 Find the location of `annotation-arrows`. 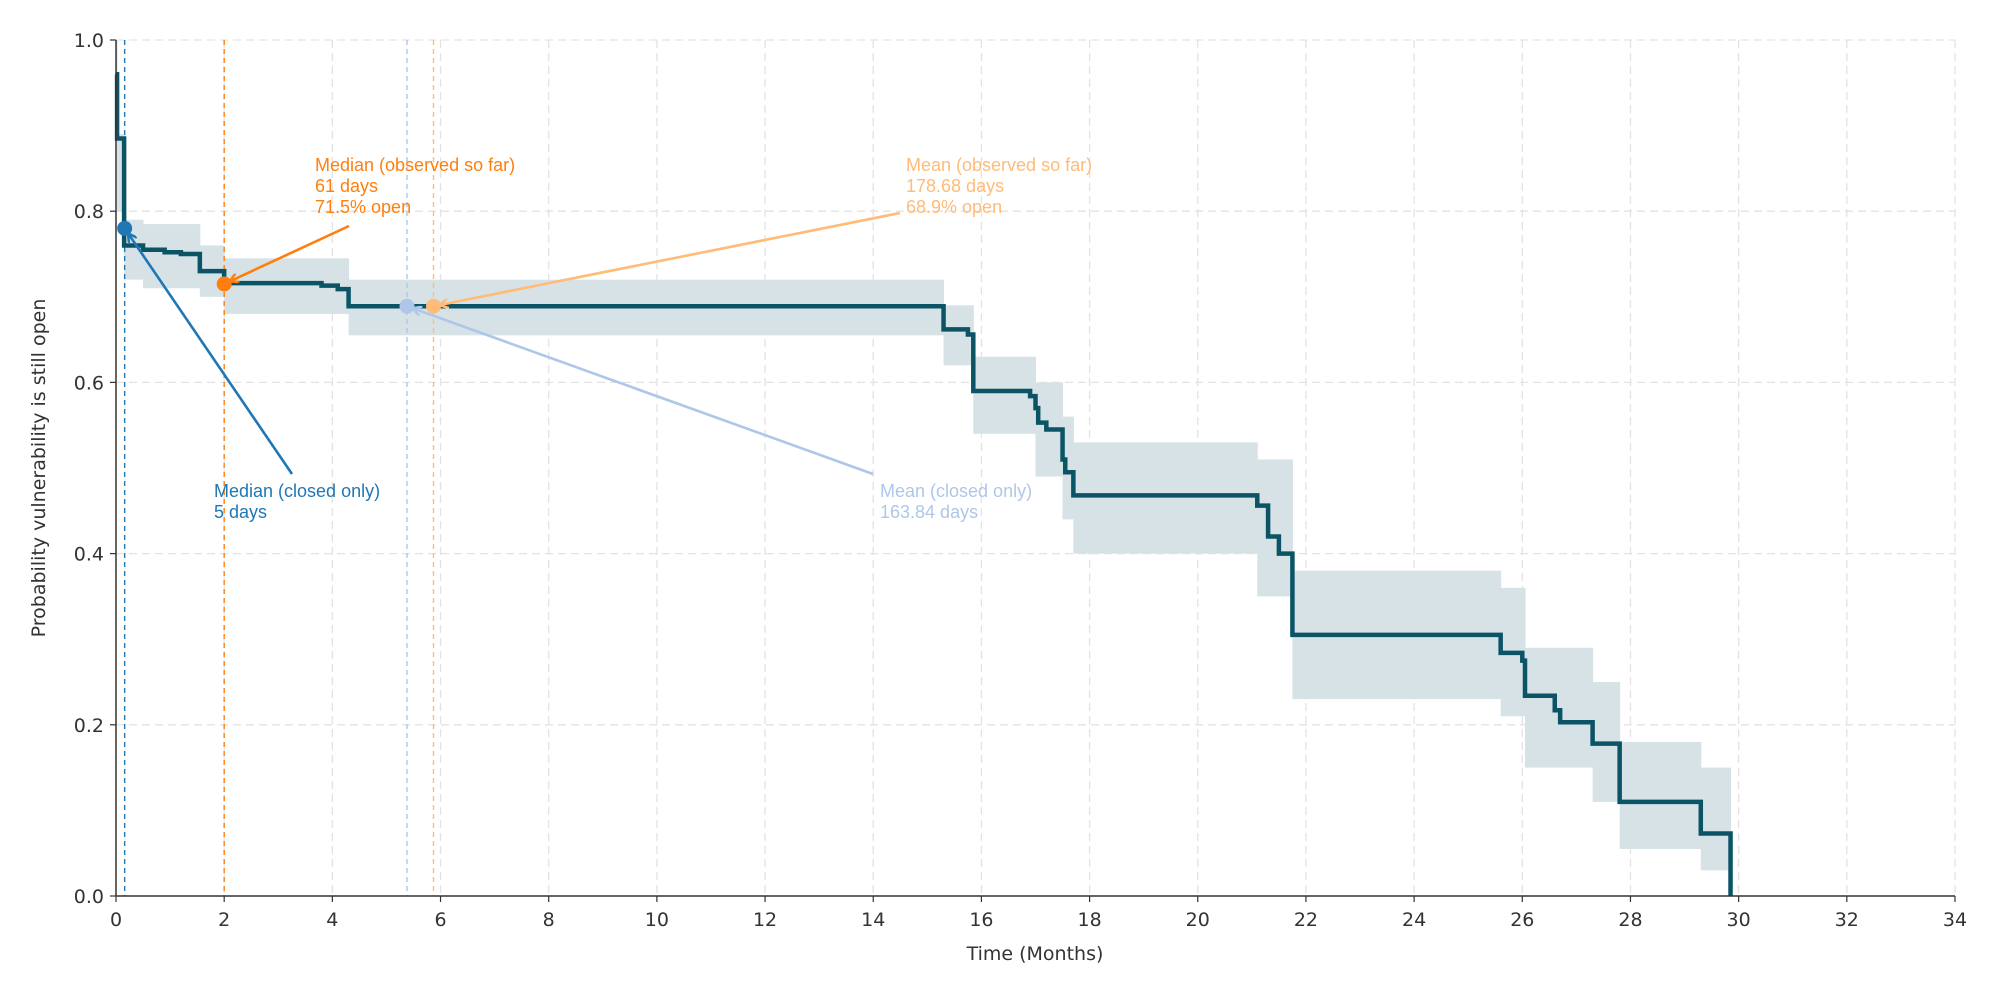

annotation-arrows is located at coordinates (515, 343).